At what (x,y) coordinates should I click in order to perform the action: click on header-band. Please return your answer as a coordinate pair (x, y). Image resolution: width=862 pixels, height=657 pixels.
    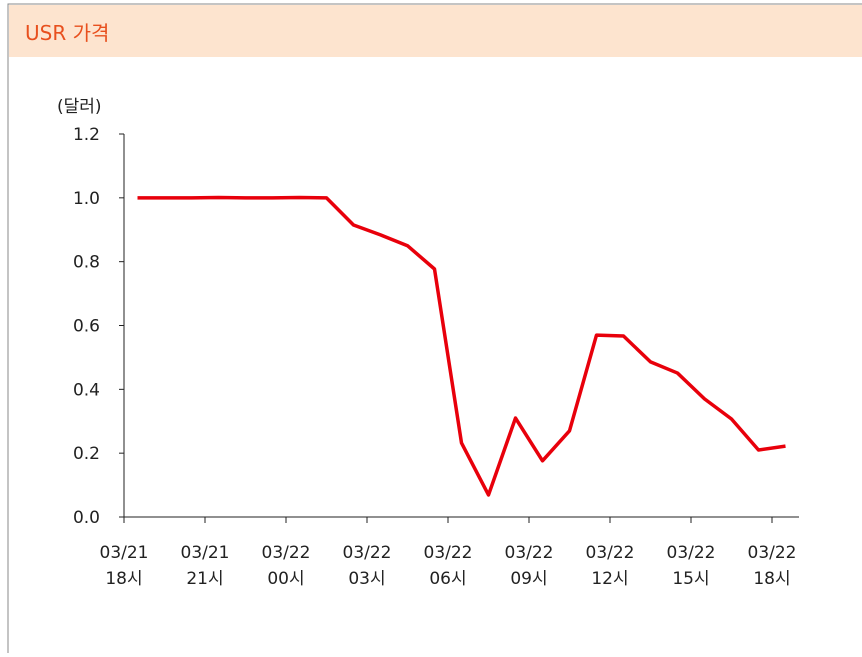
    Looking at the image, I should click on (435, 31).